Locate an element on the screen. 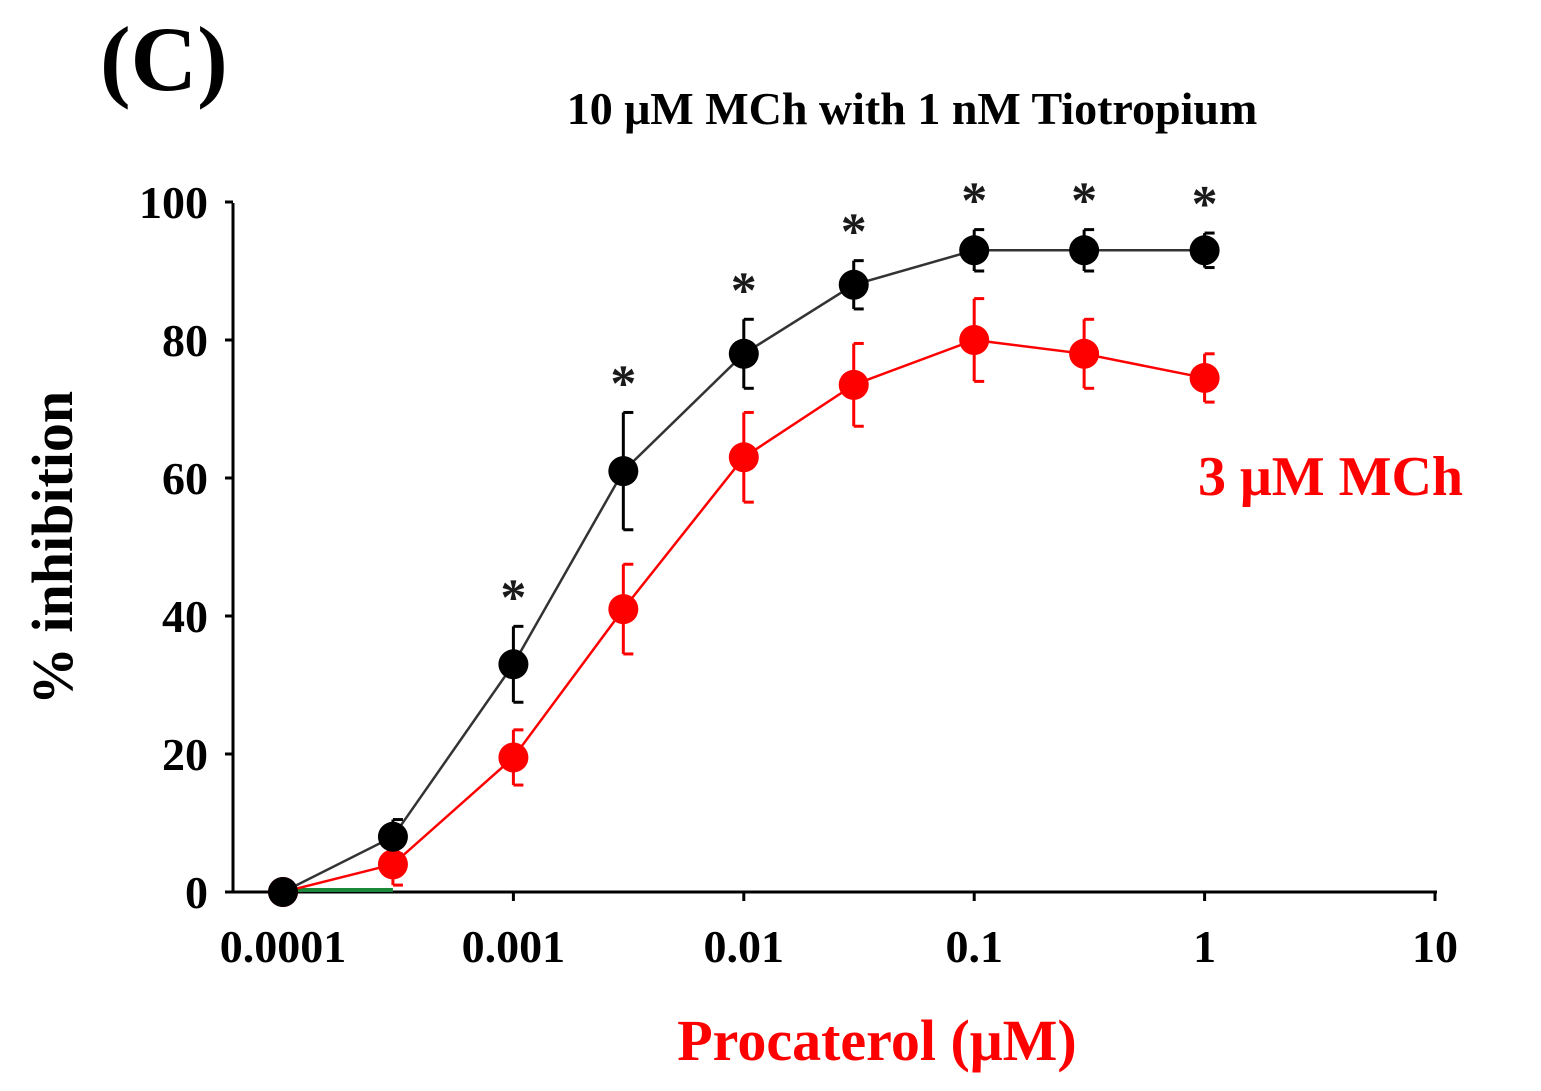 The image size is (1541, 1091). y-tick-label: 0 is located at coordinates (196, 892).